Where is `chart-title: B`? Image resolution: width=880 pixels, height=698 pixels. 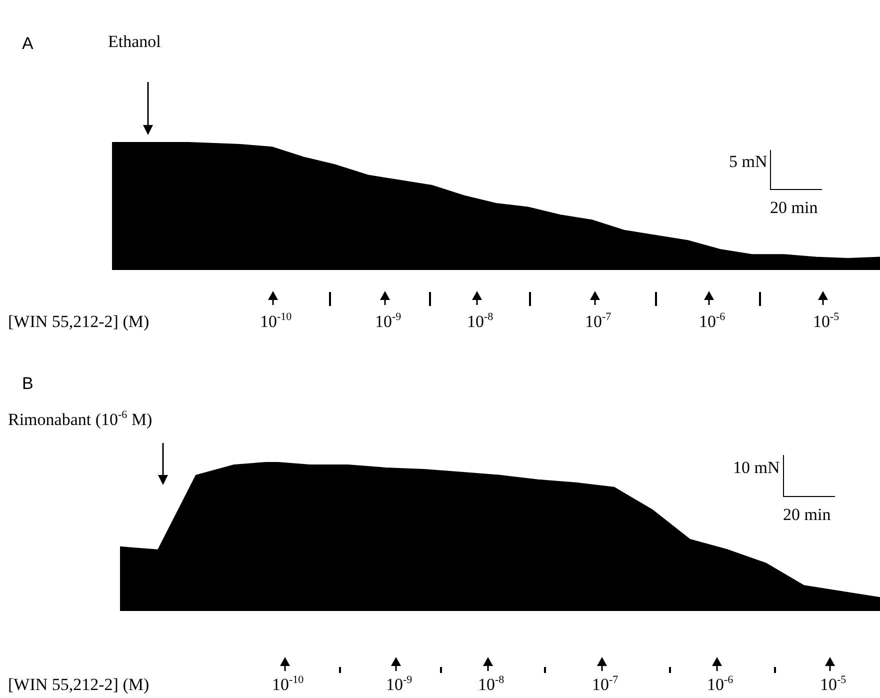
chart-title: B is located at coordinates (28, 384).